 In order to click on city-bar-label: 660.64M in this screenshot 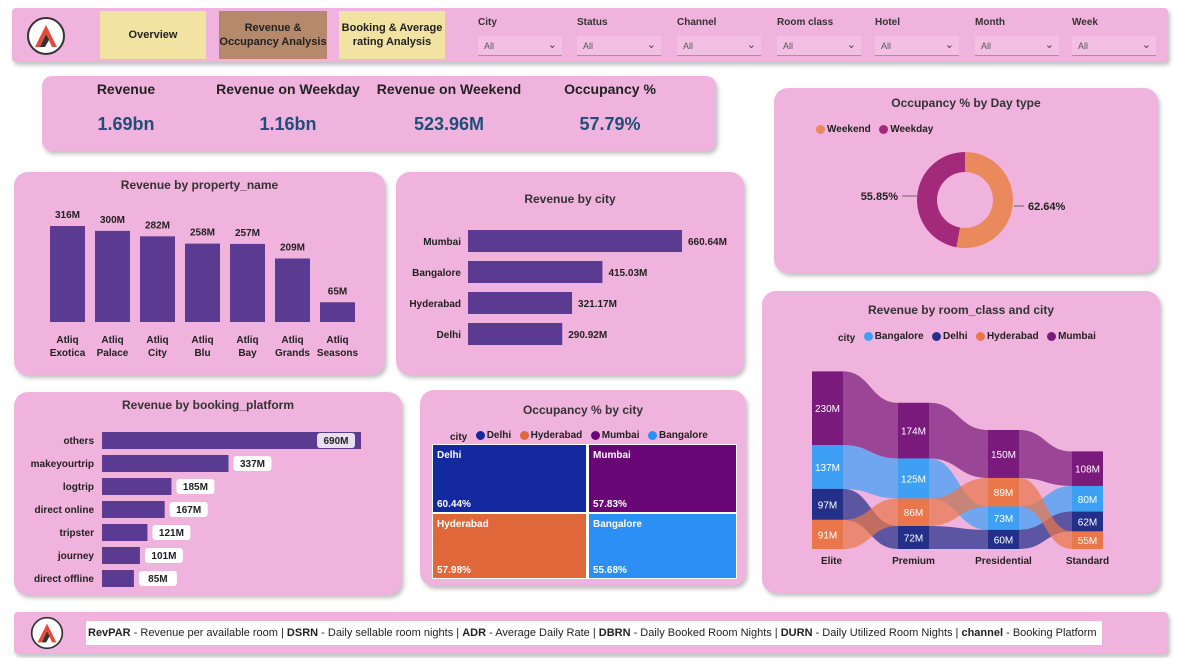, I will do `click(707, 242)`.